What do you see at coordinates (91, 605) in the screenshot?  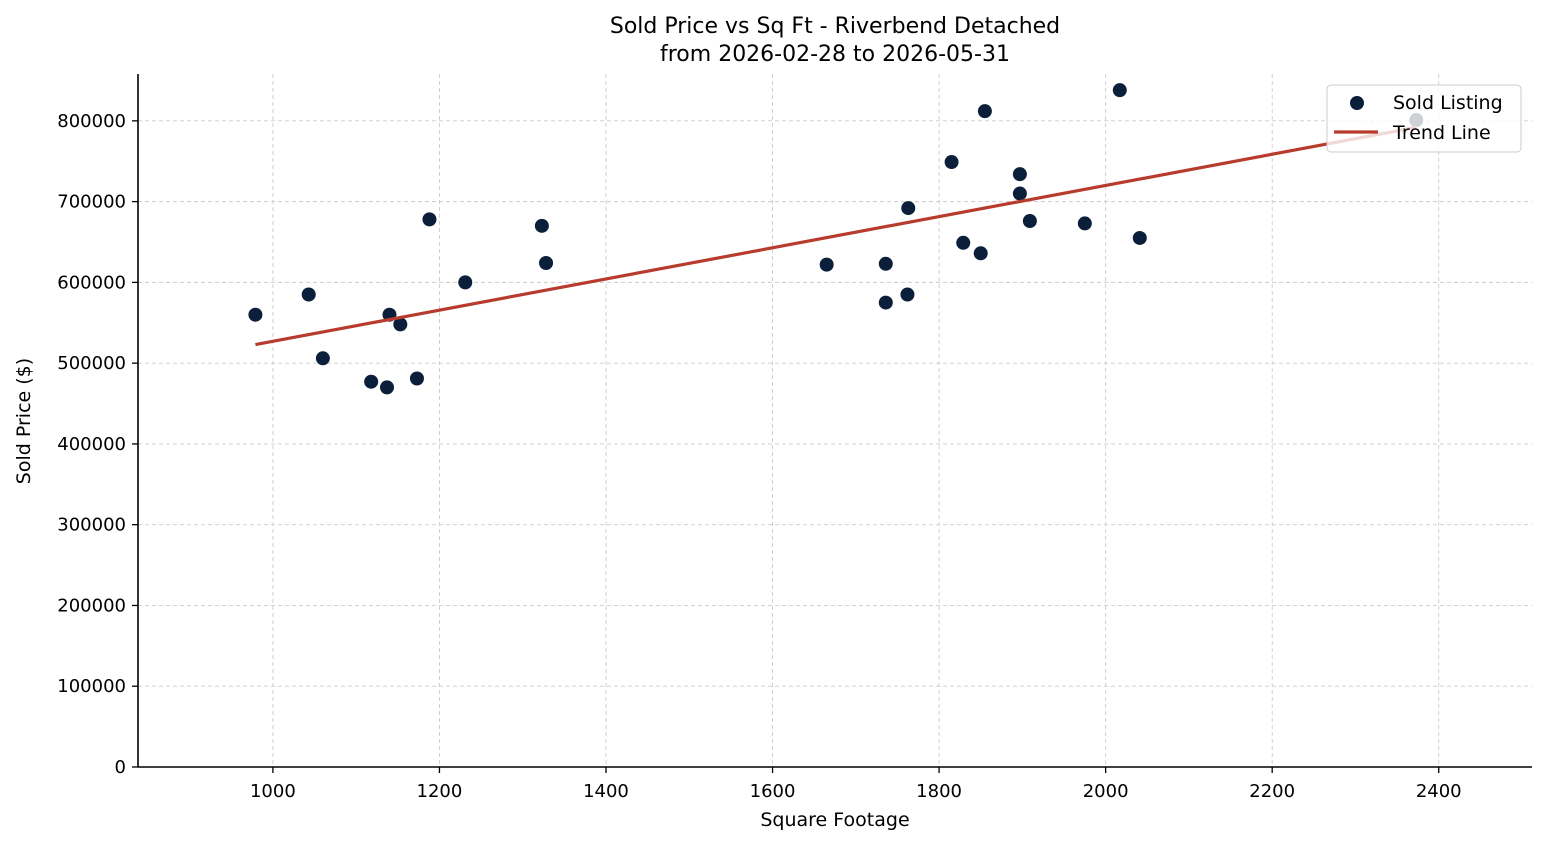 I see `y-tick-label: 200000` at bounding box center [91, 605].